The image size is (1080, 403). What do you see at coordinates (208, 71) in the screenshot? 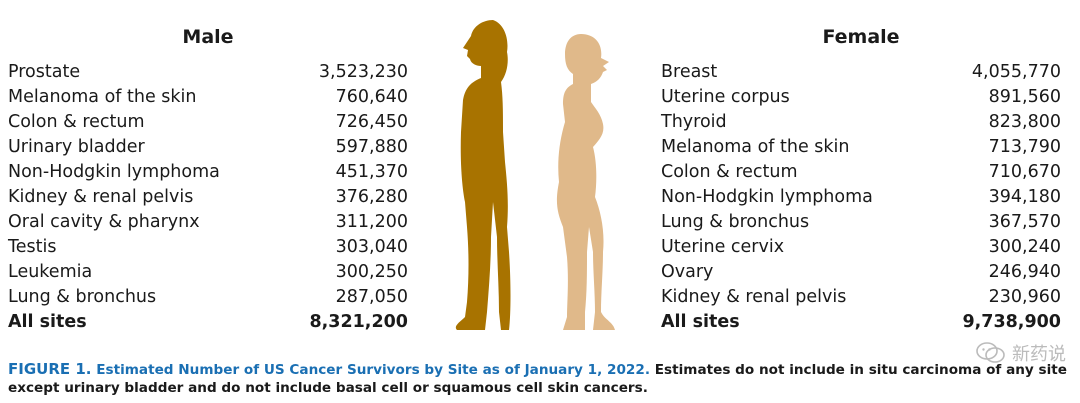
I see `male-site-row: Prostate 3,523,230` at bounding box center [208, 71].